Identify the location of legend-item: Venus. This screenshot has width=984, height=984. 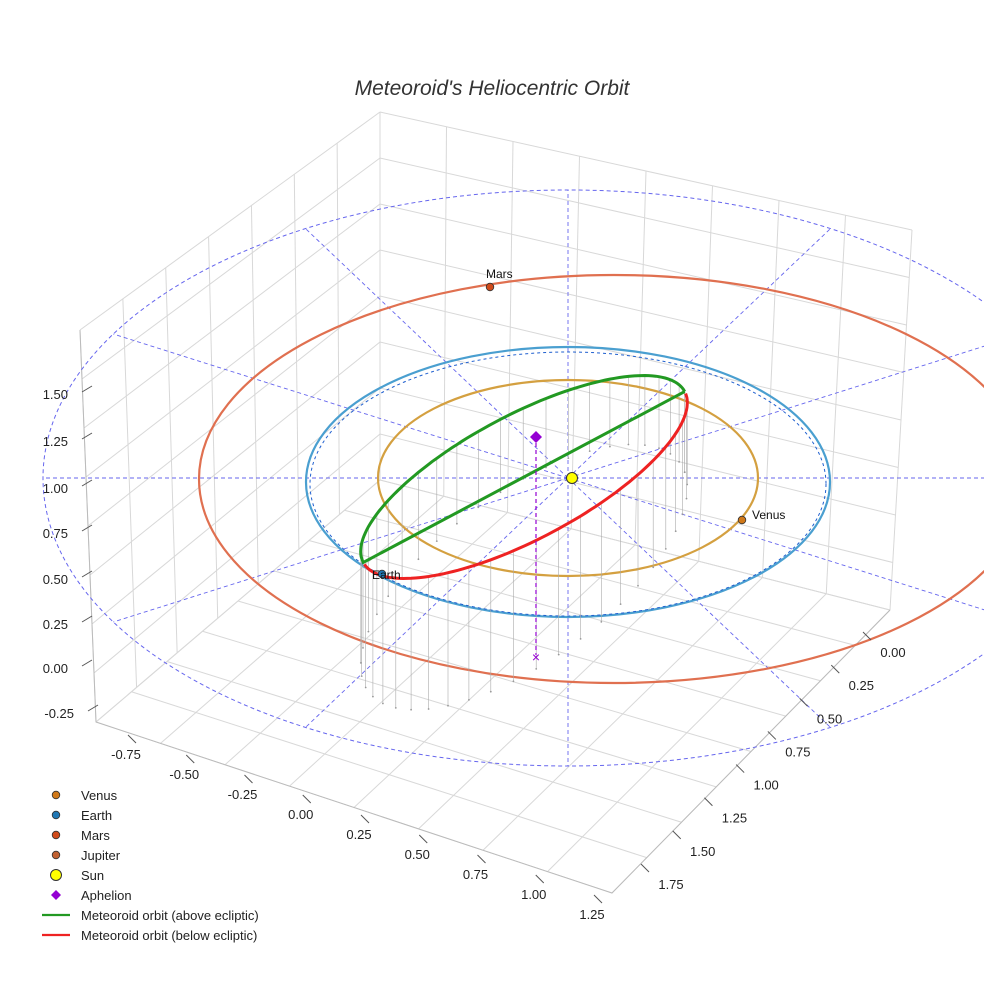
(84, 795).